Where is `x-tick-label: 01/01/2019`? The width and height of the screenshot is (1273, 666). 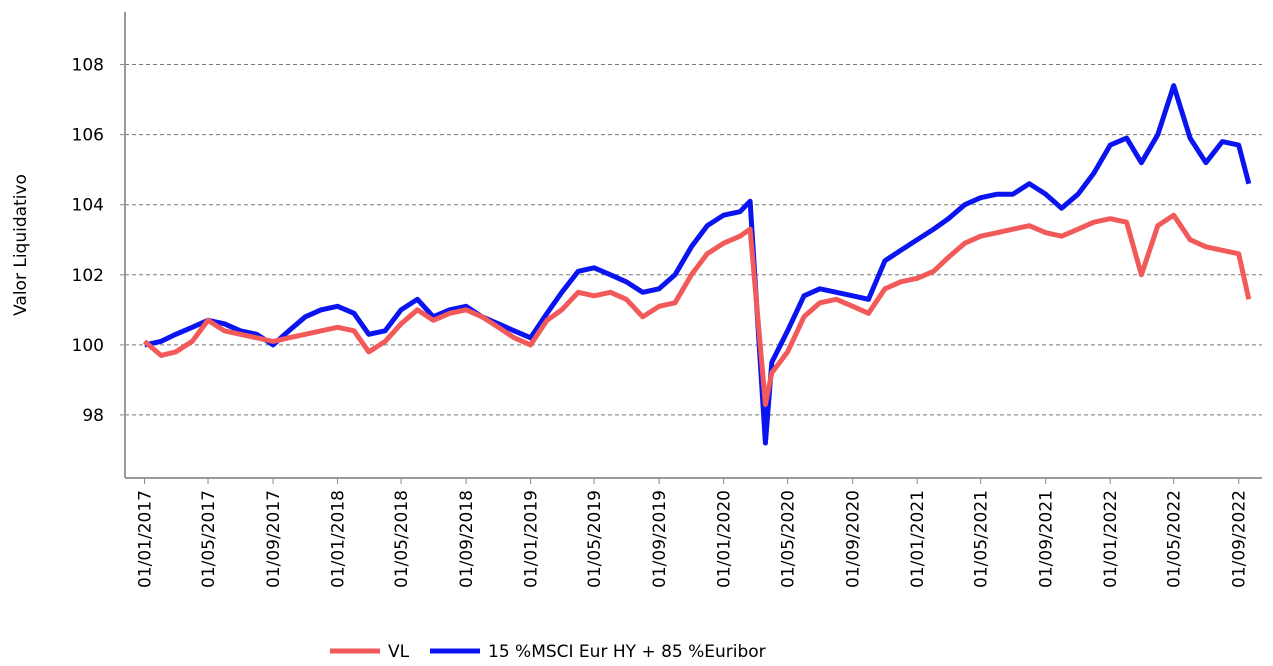 x-tick-label: 01/01/2019 is located at coordinates (532, 539).